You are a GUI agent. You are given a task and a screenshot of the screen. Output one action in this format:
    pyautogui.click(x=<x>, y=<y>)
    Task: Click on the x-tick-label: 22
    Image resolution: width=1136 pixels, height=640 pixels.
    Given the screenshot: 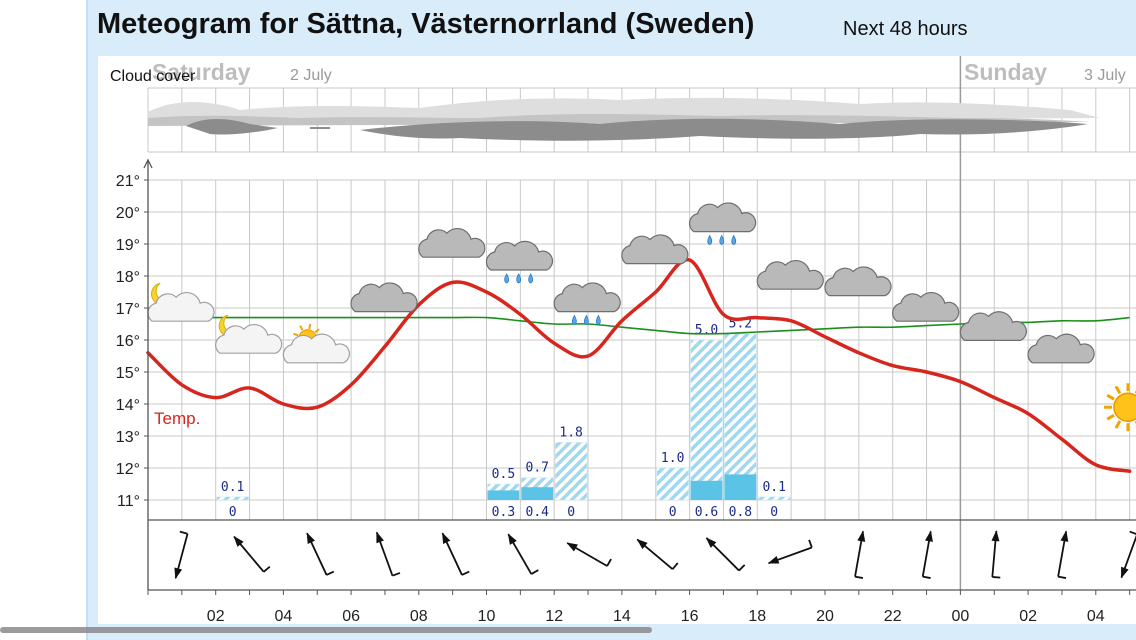 What is the action you would take?
    pyautogui.click(x=893, y=616)
    